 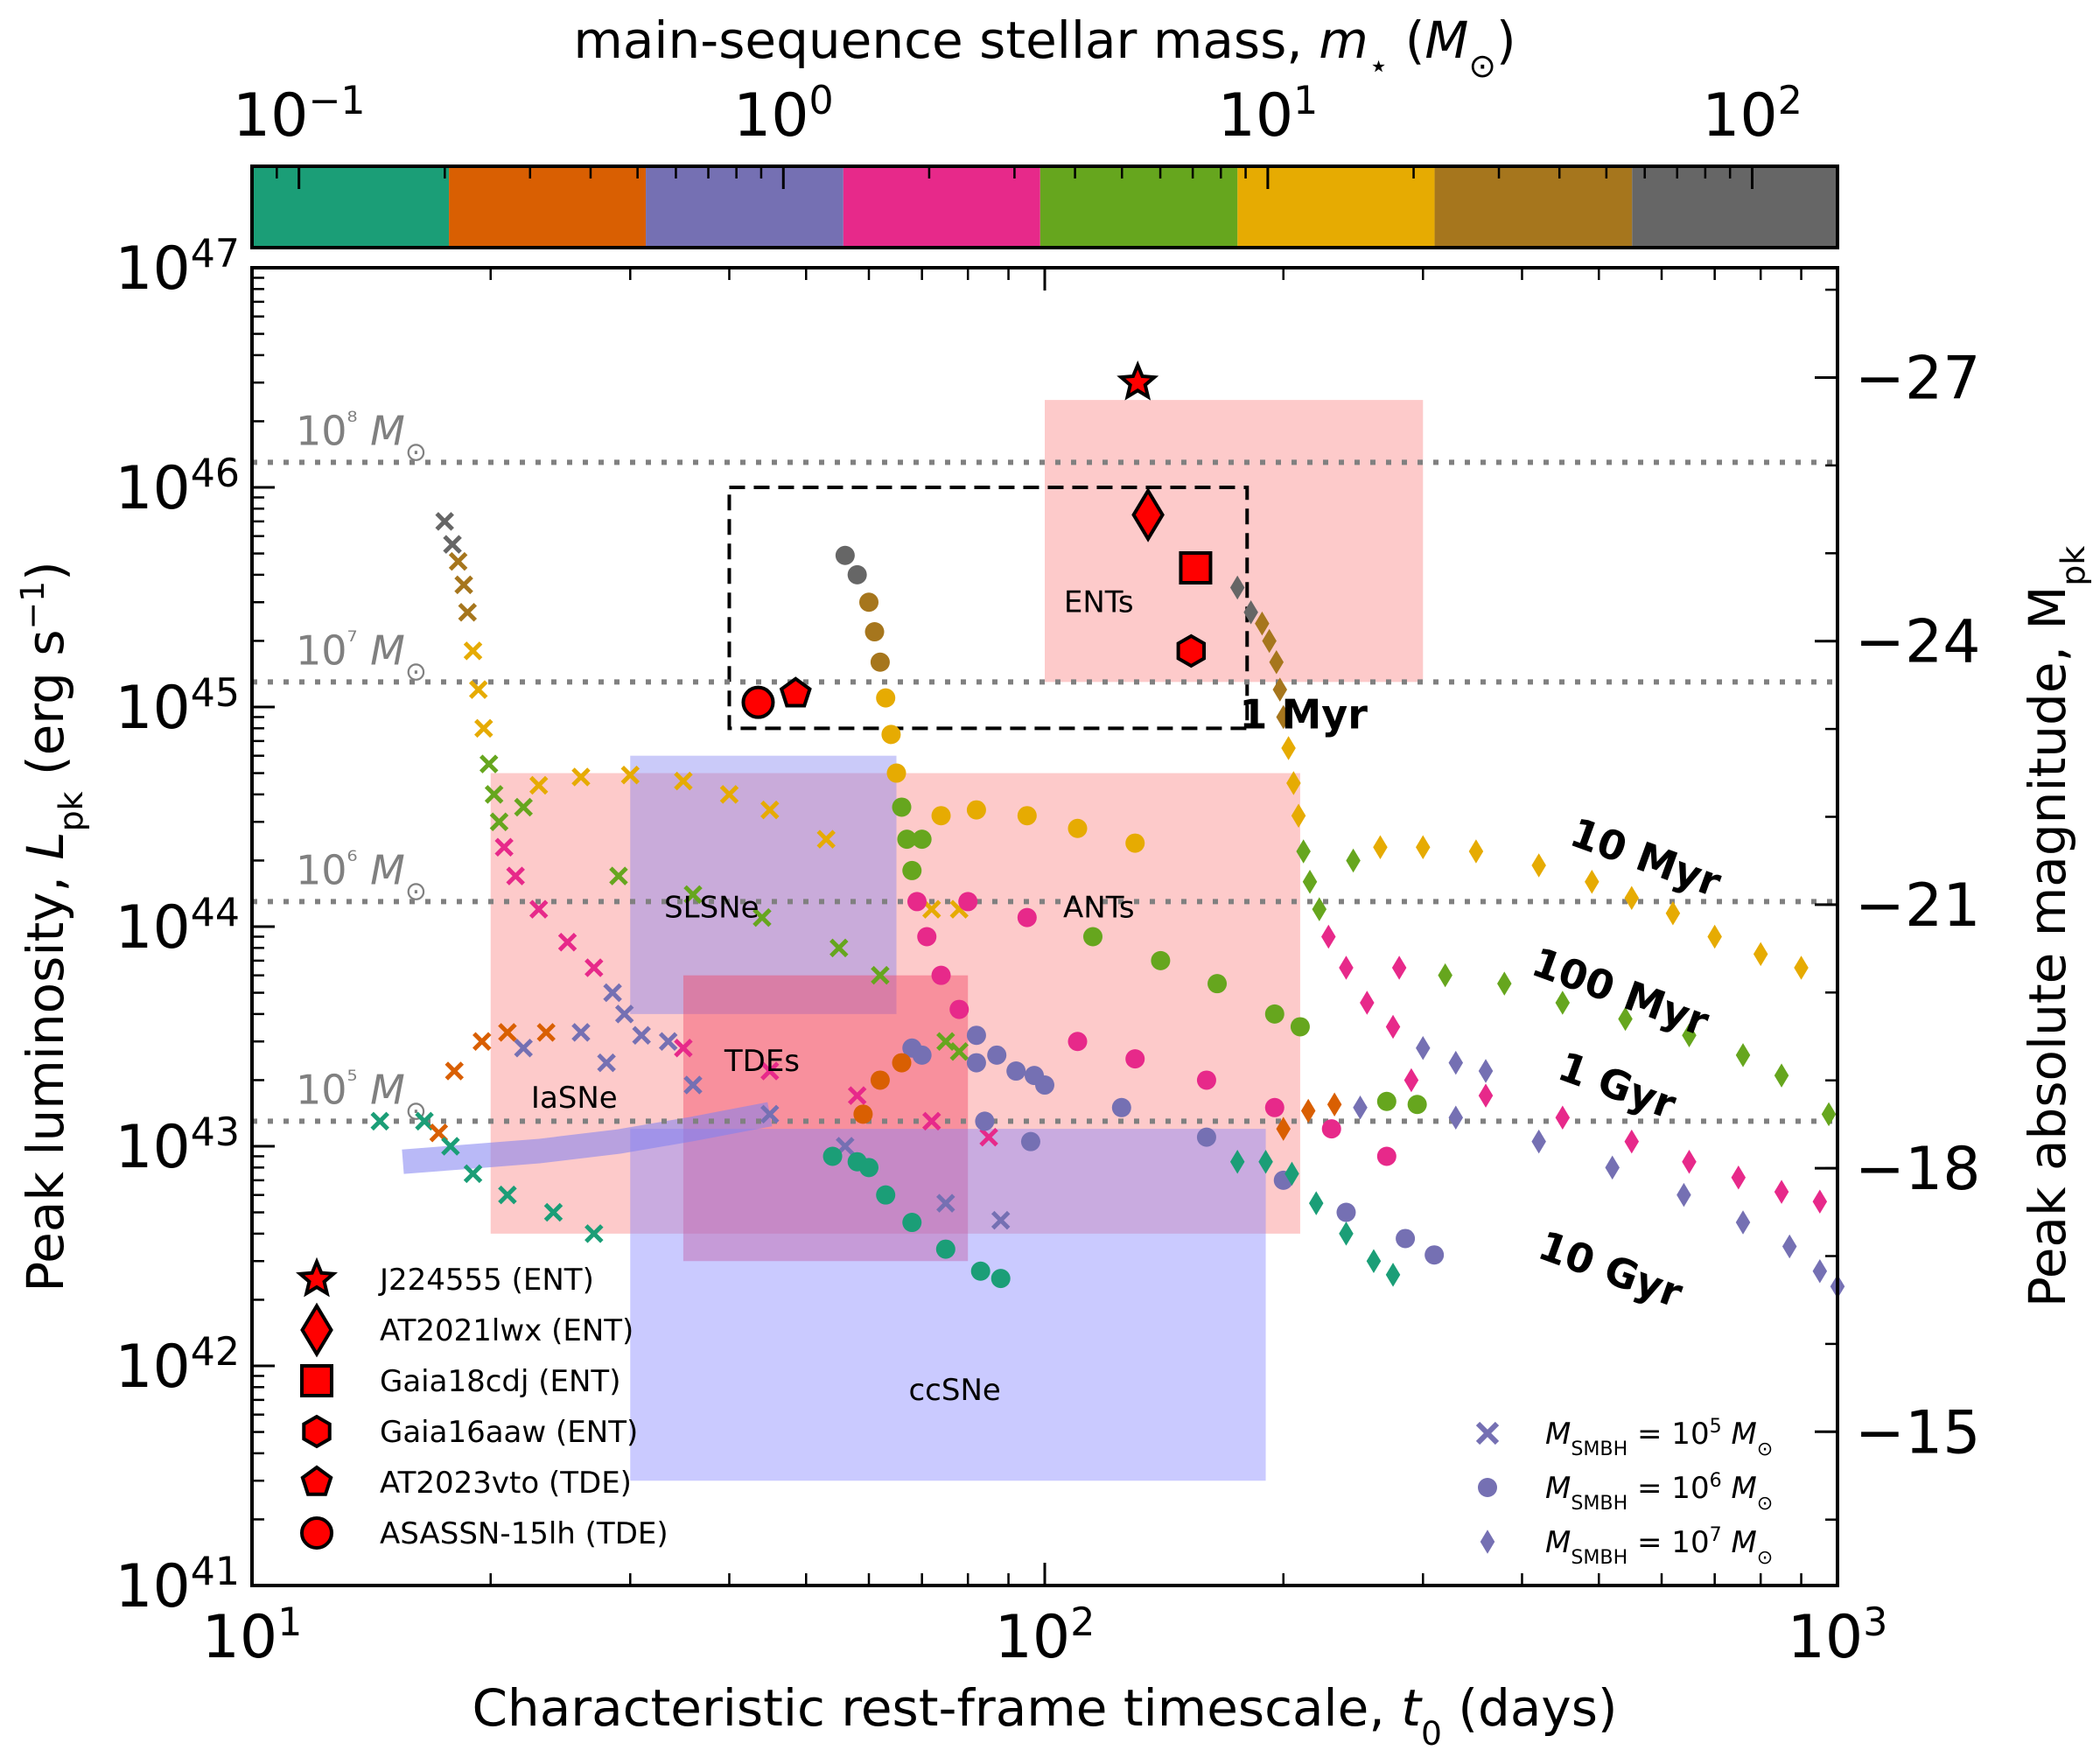 I want to click on y-tick-label: 1043, so click(x=177, y=1146).